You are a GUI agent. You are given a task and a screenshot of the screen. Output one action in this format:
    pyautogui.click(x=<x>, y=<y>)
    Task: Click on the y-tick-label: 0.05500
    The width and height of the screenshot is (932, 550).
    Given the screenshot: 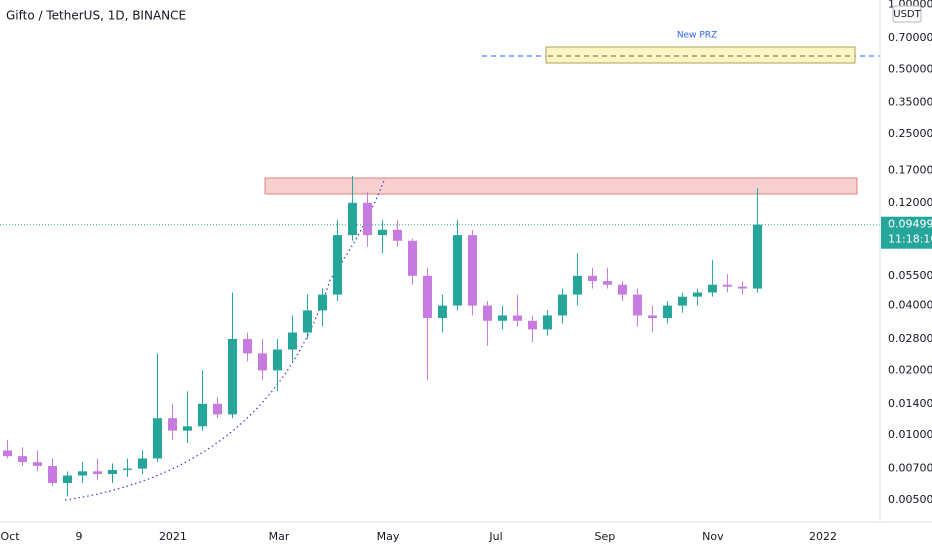 What is the action you would take?
    pyautogui.click(x=910, y=275)
    